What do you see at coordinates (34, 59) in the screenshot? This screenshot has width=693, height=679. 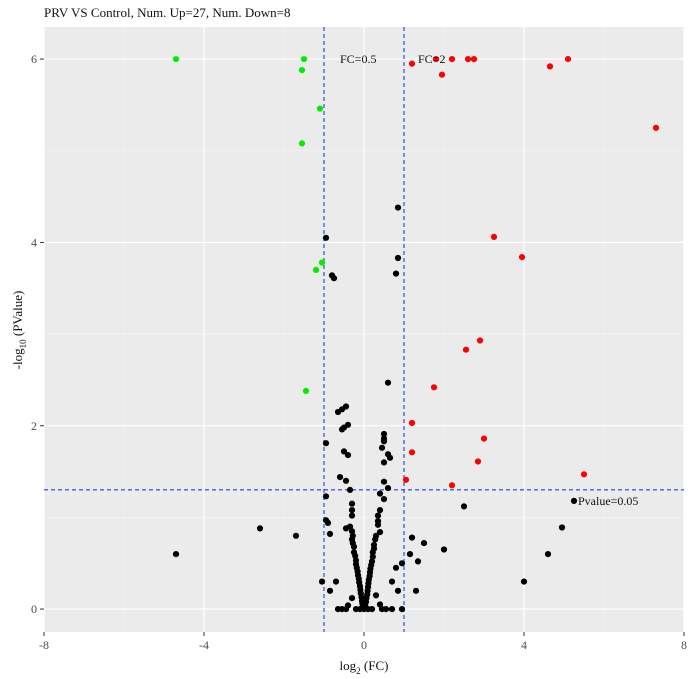 I see `y-tick-label: 6` at bounding box center [34, 59].